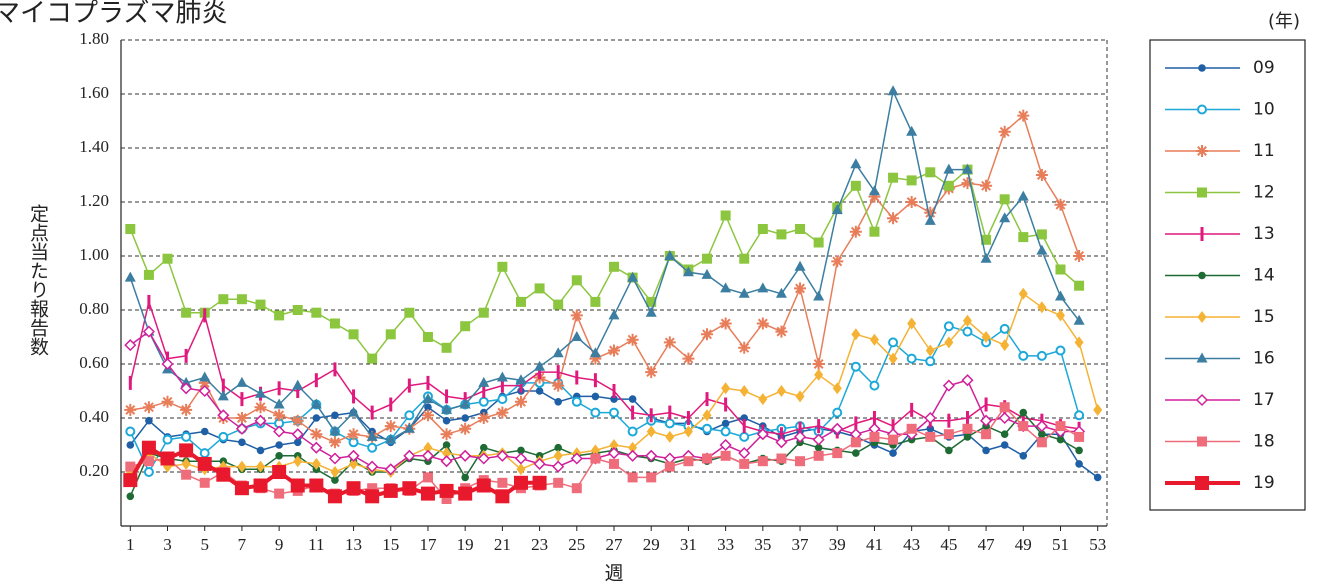  I want to click on legend-label: 18, so click(1264, 442).